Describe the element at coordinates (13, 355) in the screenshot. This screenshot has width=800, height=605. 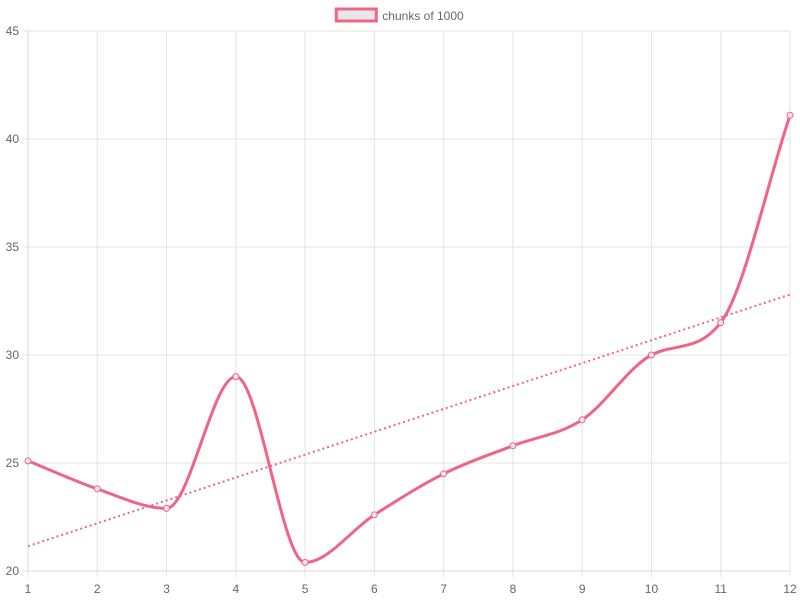
I see `y-tick-label: 30` at that location.